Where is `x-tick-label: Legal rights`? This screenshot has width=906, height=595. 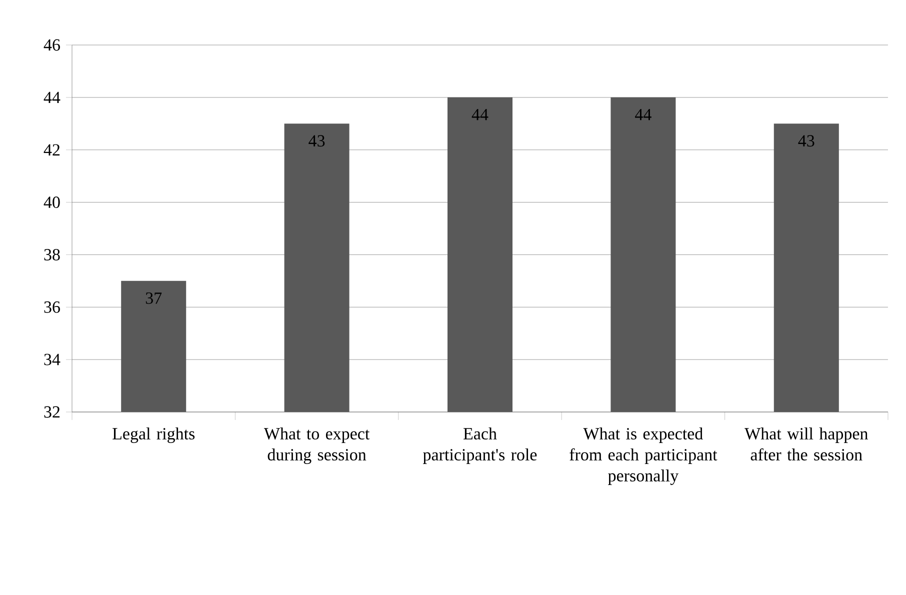
x-tick-label: Legal rights is located at coordinates (153, 435).